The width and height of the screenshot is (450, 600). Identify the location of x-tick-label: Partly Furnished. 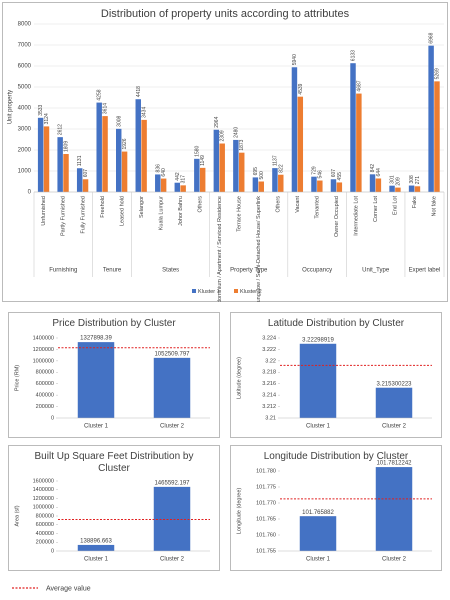
(64, 216).